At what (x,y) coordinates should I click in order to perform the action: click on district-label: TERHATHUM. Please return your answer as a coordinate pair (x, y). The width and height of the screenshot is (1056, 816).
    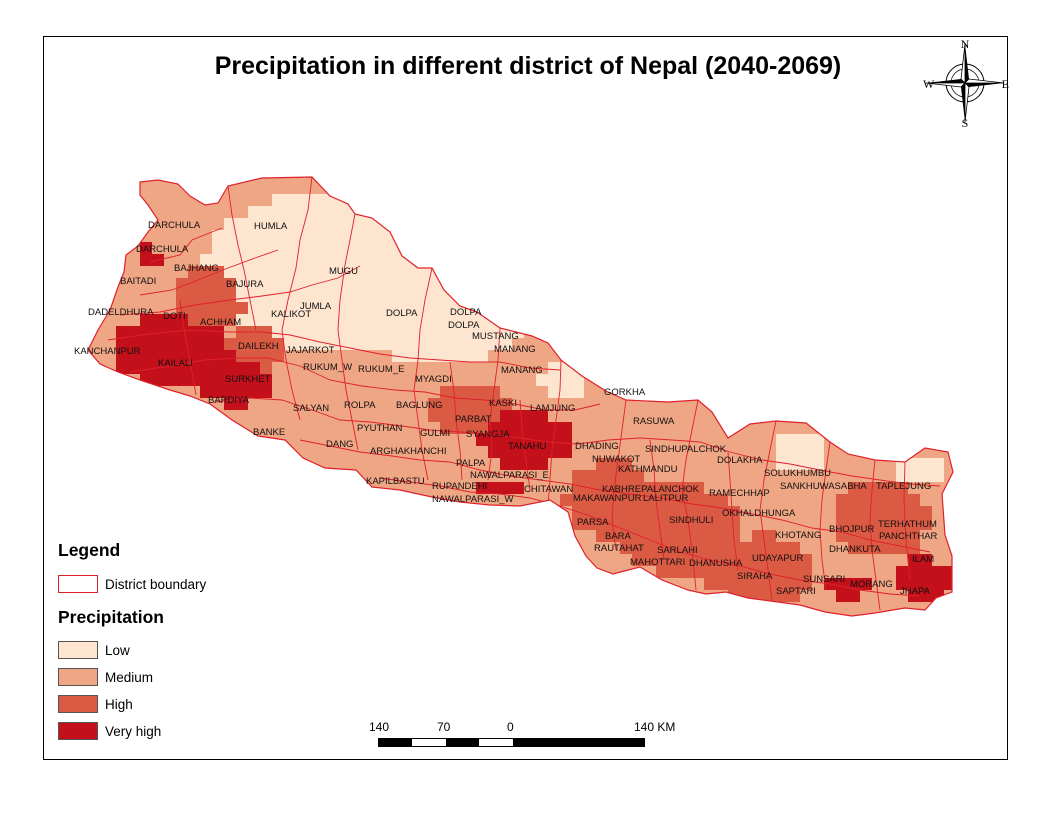
    Looking at the image, I should click on (907, 524).